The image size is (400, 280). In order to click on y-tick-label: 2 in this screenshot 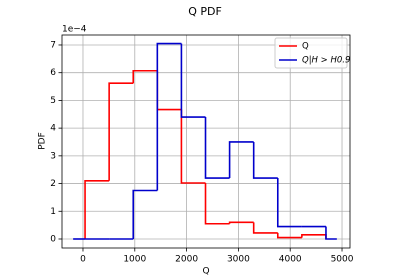, I will do `click(53, 184)`.